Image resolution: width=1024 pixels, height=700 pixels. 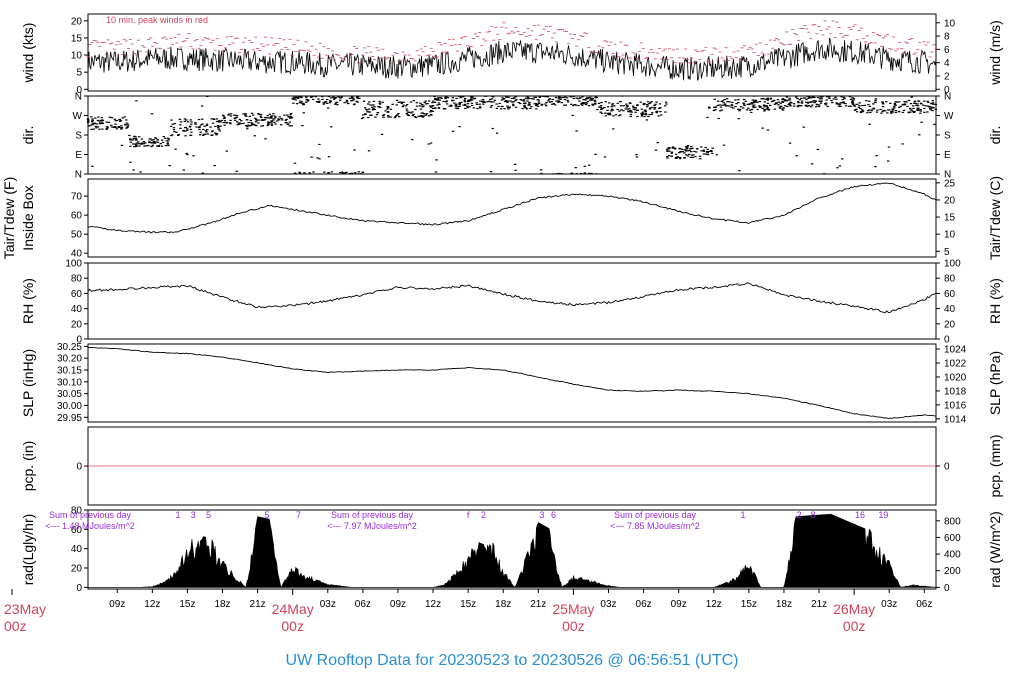 What do you see at coordinates (950, 235) in the screenshot?
I see `temp-right-tick-label: 10` at bounding box center [950, 235].